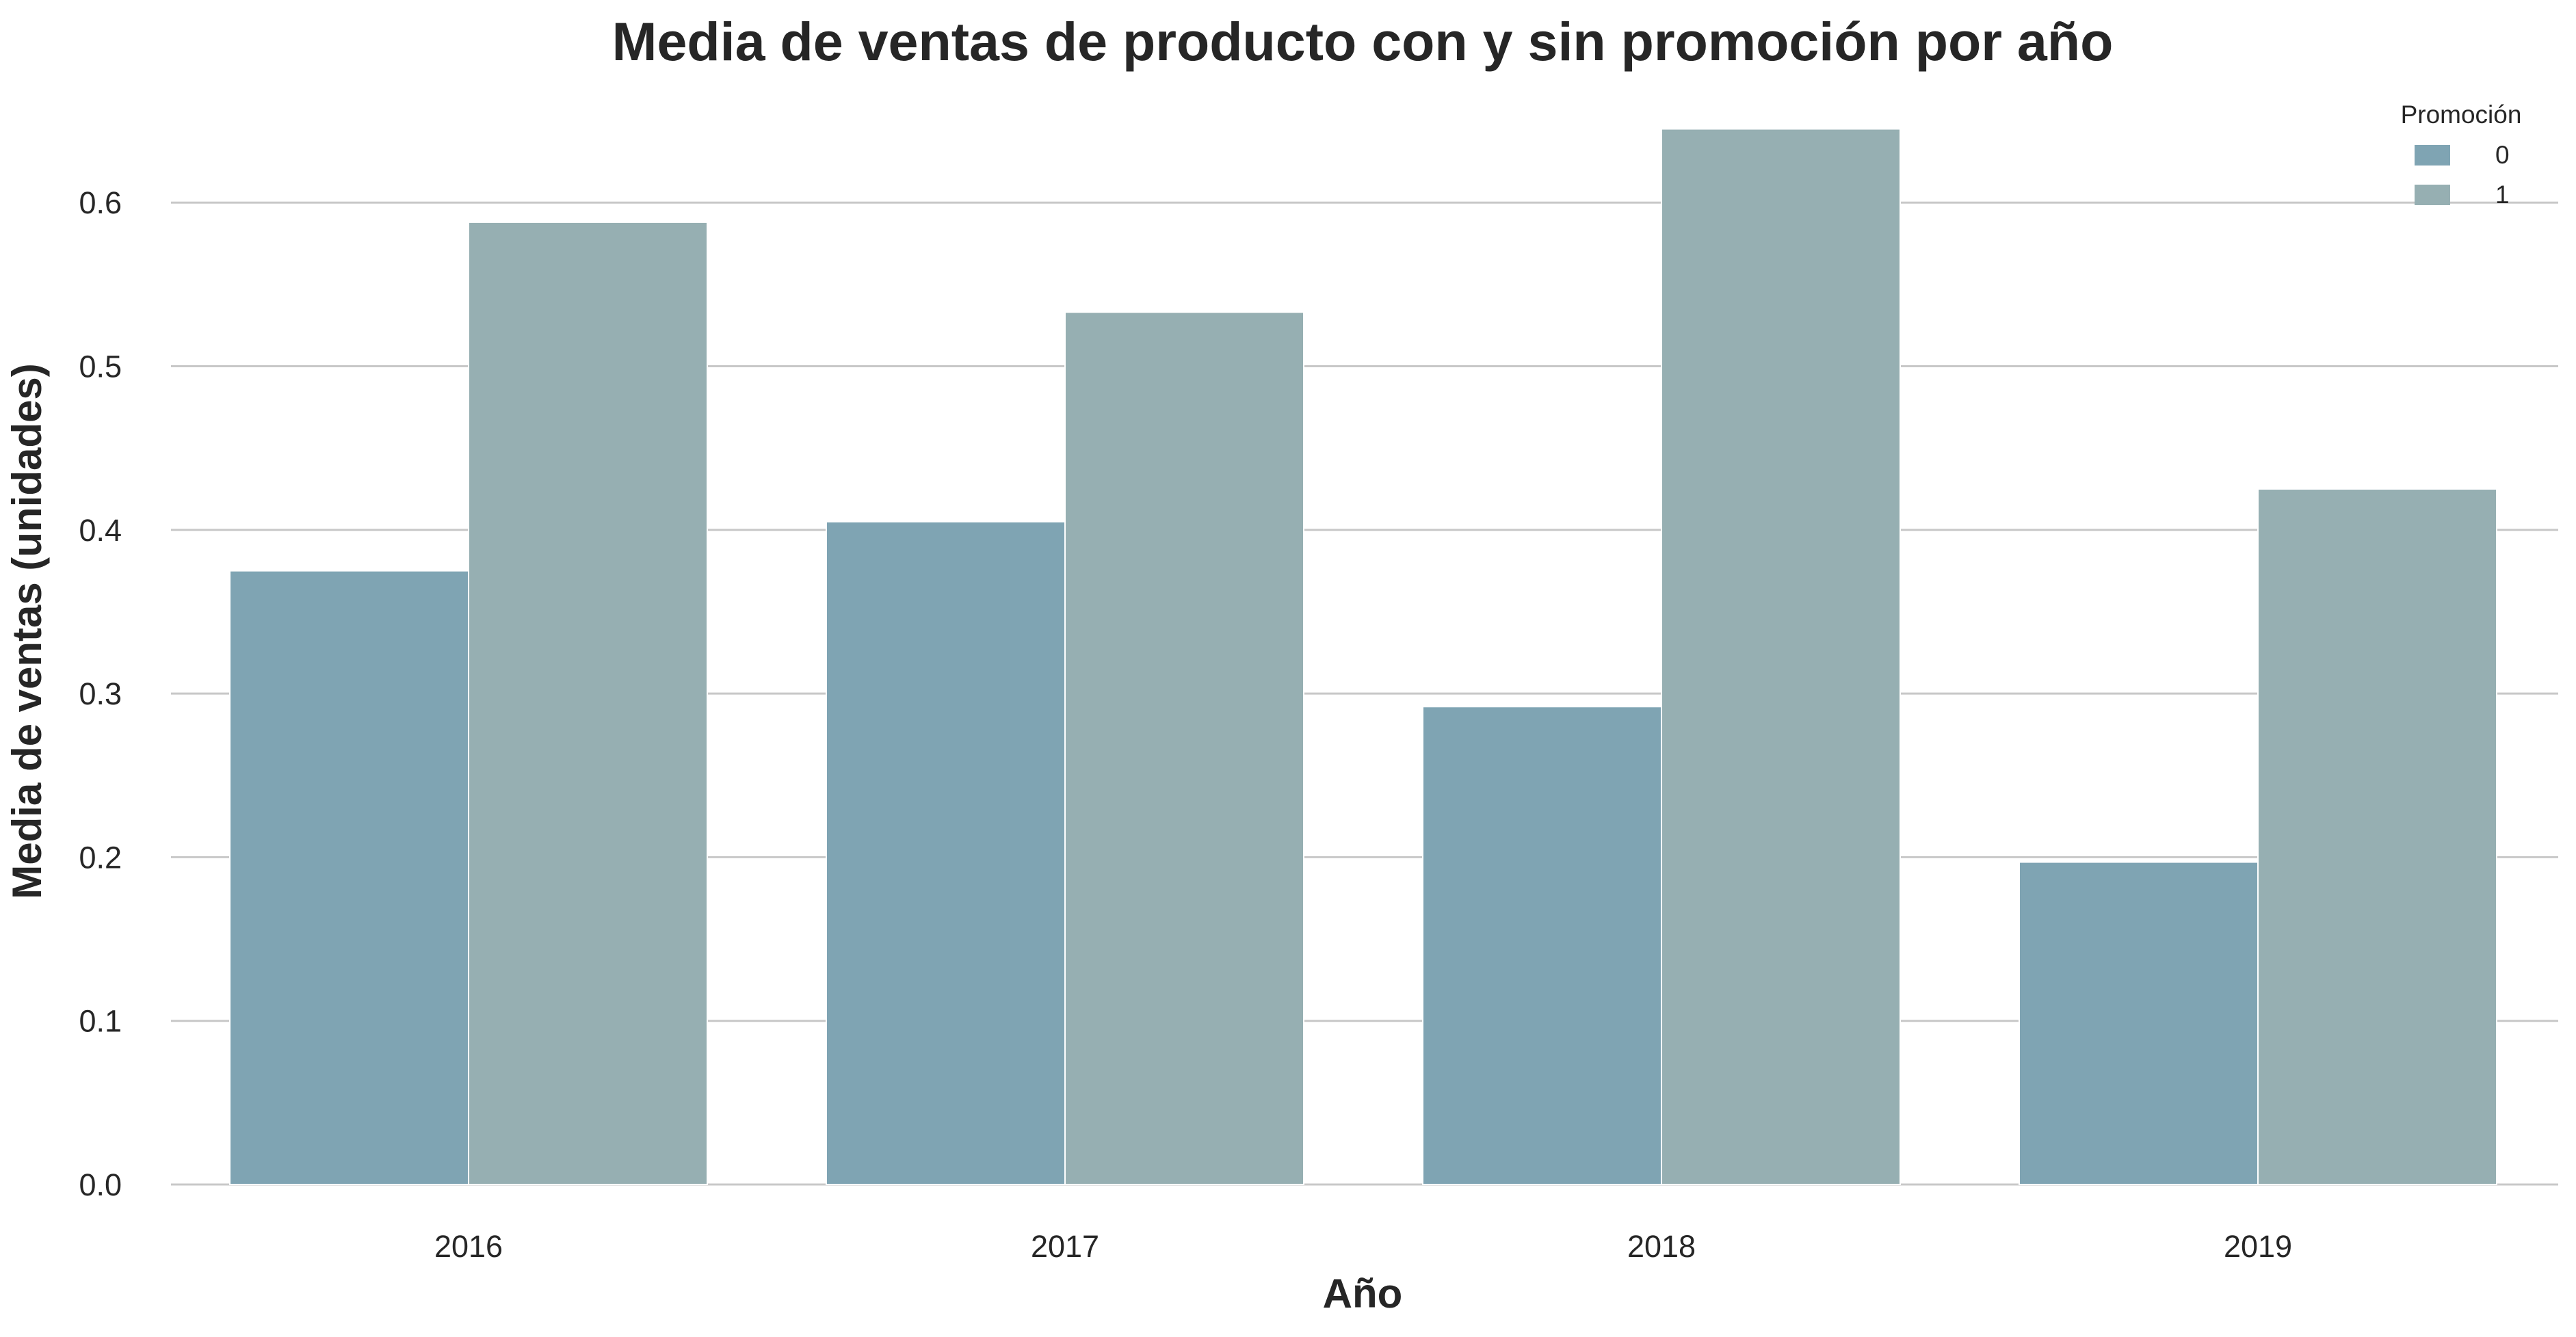 The image size is (2576, 1337). I want to click on x-tick-labels: 2016 2017 2018 2019, so click(1363, 1246).